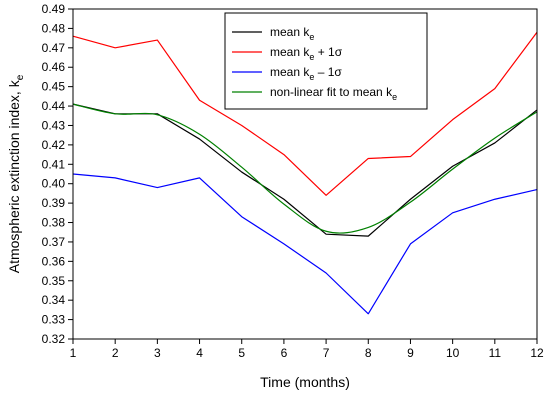 This screenshot has width=550, height=400. What do you see at coordinates (54, 48) in the screenshot?
I see `y-tick-label: 0.47` at bounding box center [54, 48].